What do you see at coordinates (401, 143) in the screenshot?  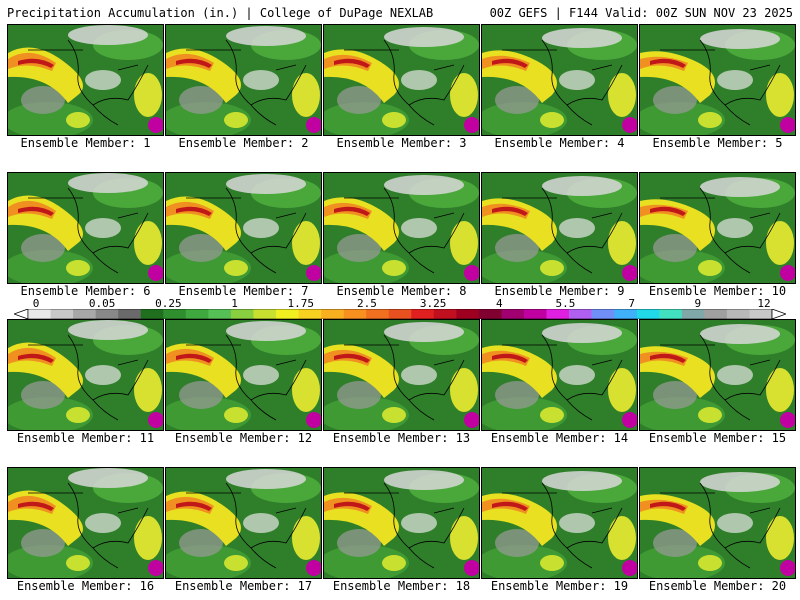 I see `ensemble-member-label: Ensemble Member: 3` at bounding box center [401, 143].